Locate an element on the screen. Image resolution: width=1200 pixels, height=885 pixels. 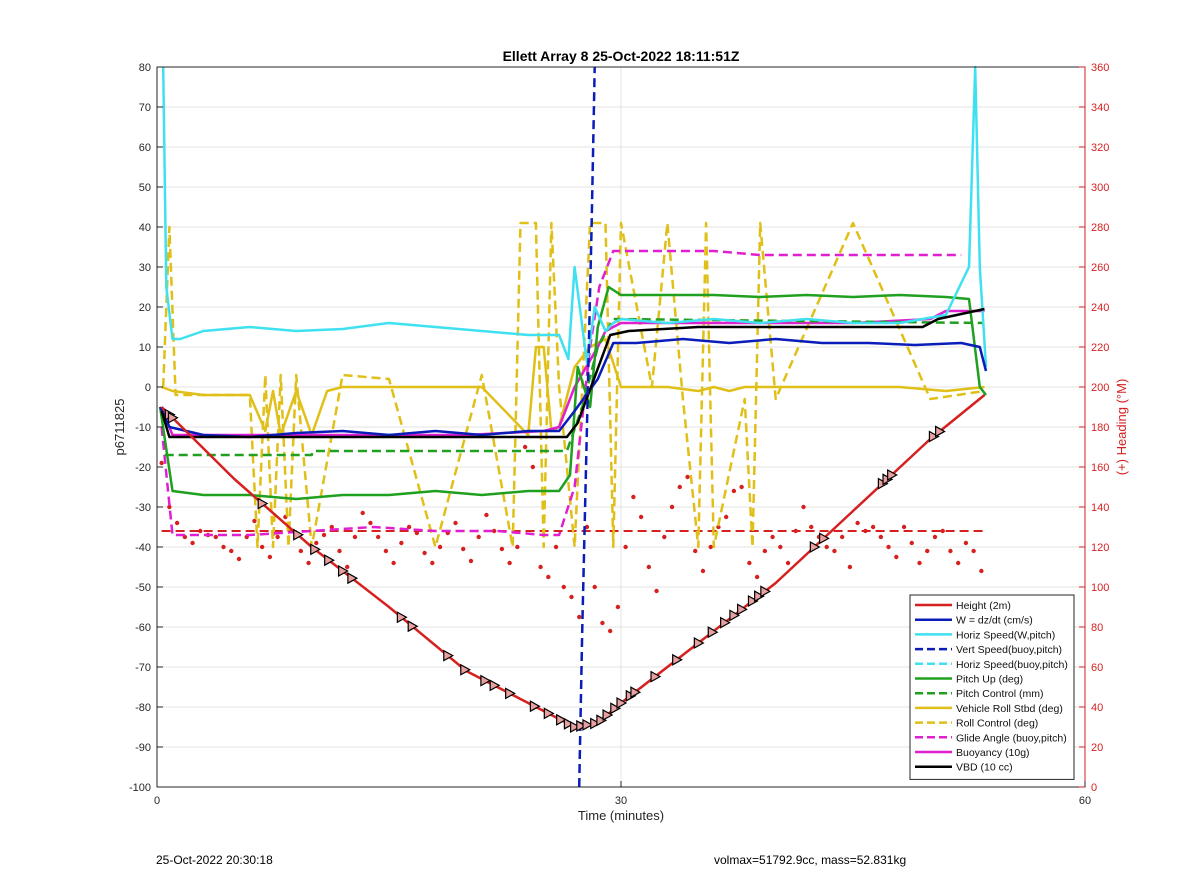
legend-label: Horiz Speed(W,pitch) is located at coordinates (1005, 635).